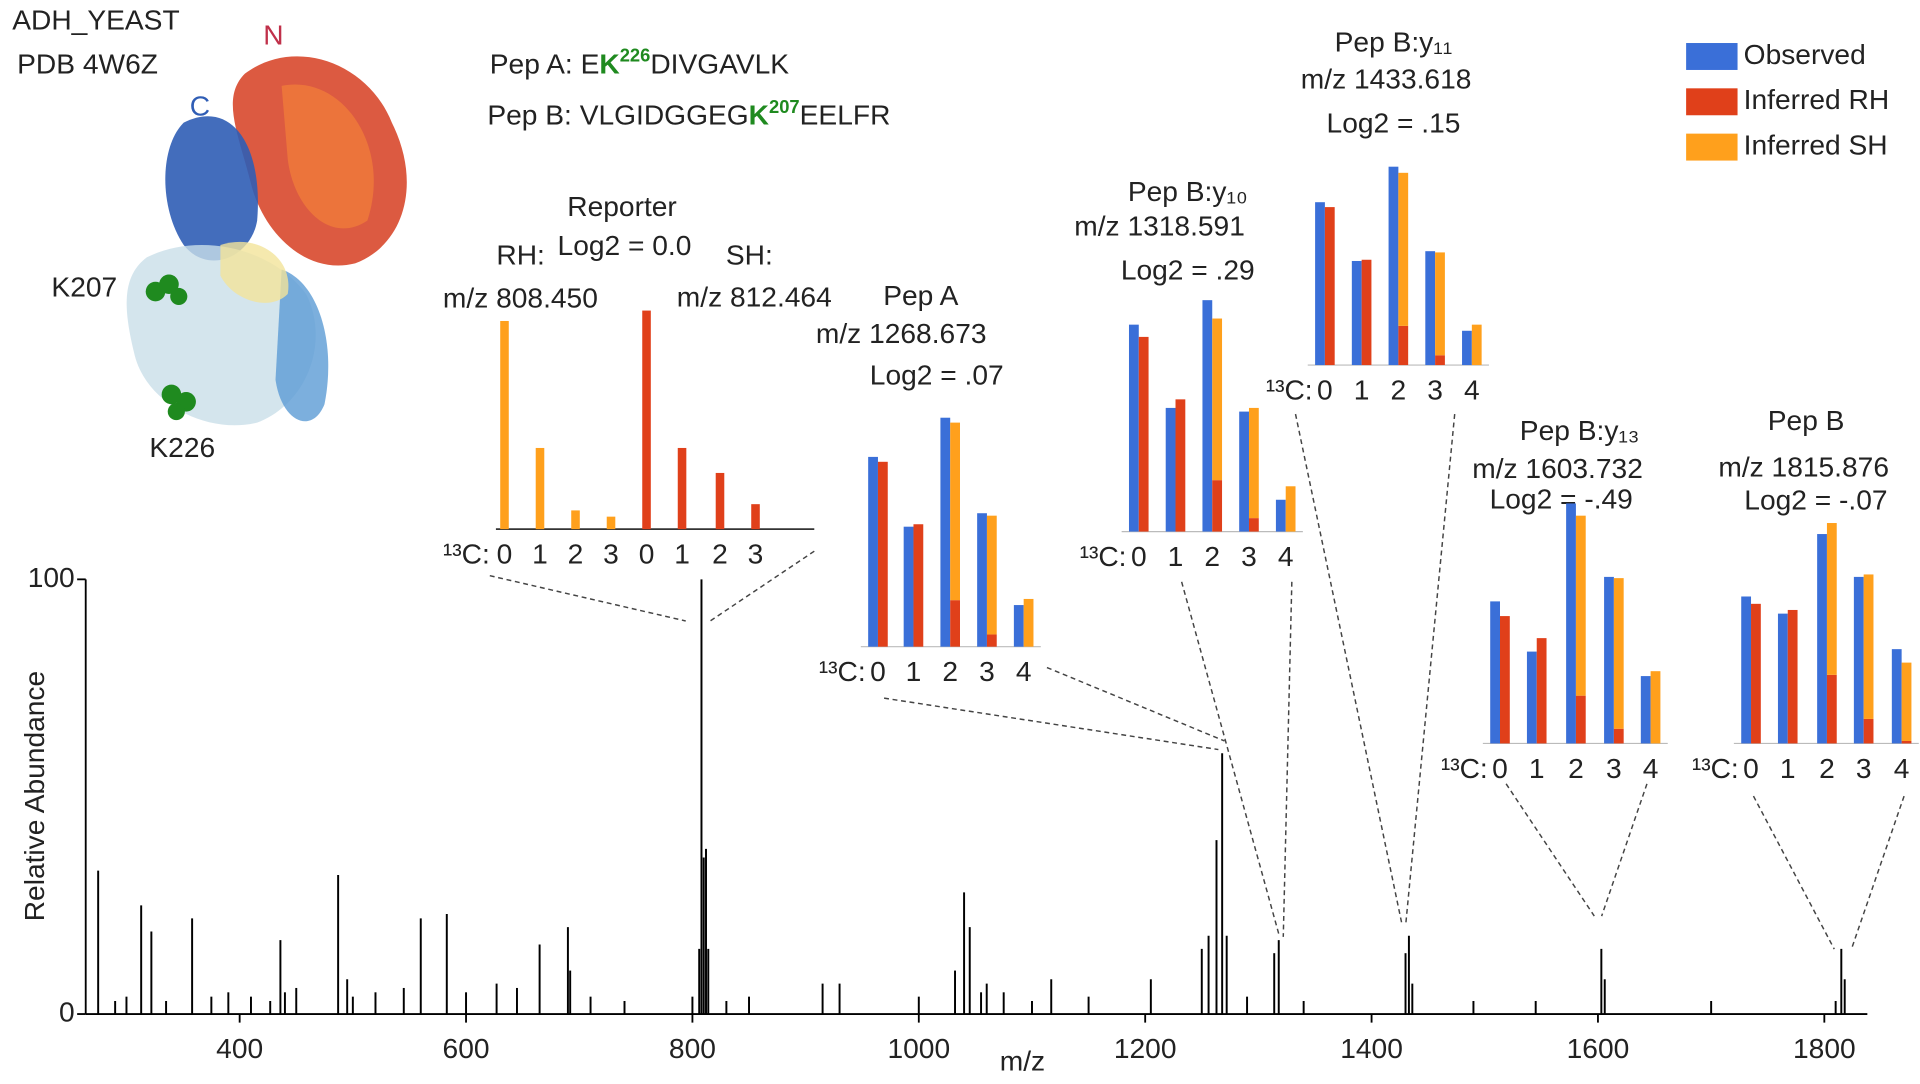 Image resolution: width=1920 pixels, height=1084 pixels. What do you see at coordinates (1805, 54) in the screenshot?
I see `legend-label: Observed` at bounding box center [1805, 54].